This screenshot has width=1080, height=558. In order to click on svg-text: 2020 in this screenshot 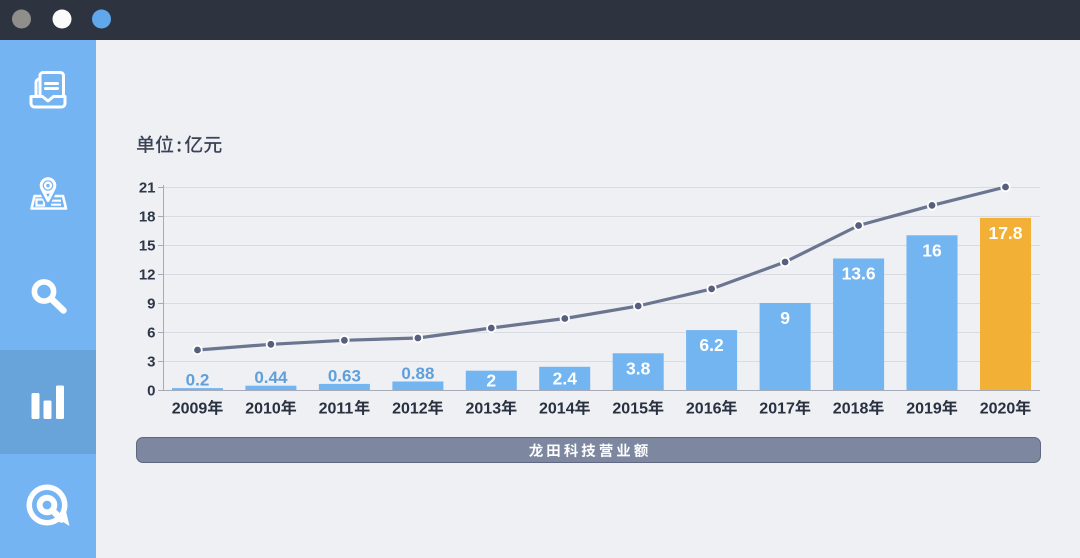, I will do `click(998, 409)`.